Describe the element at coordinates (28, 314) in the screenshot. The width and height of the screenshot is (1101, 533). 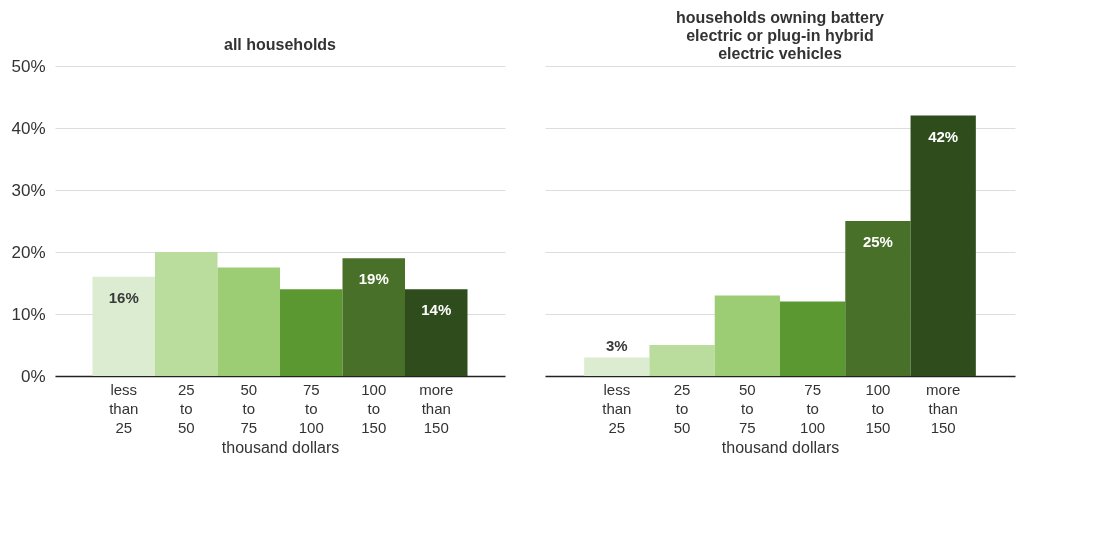
I see `y-tick-label: 10%` at that location.